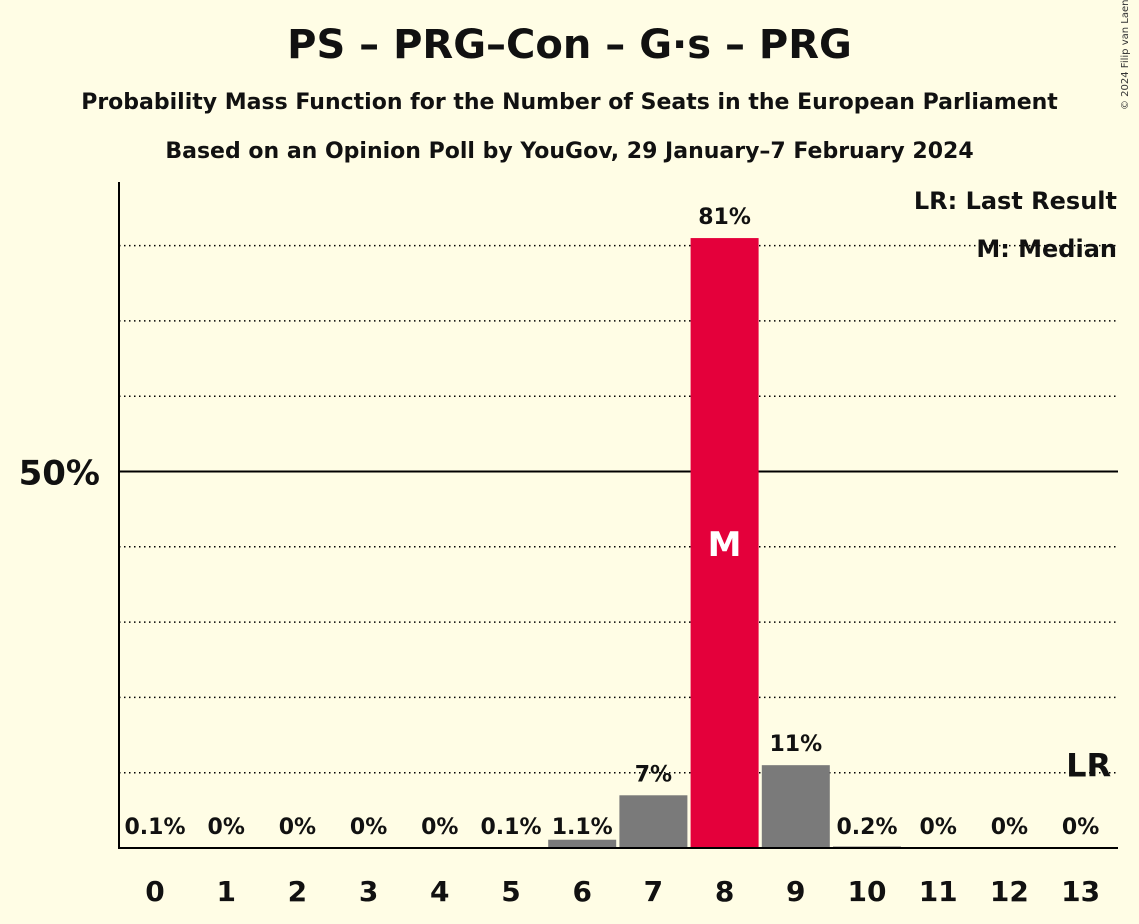  I want to click on y-tick-label: 50%, so click(59, 474).